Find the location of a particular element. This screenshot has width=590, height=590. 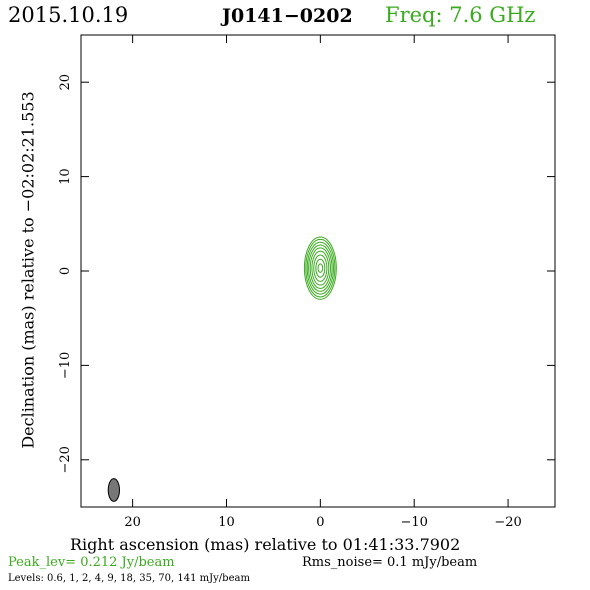

observation-date: 2015.10.19 is located at coordinates (68, 15).